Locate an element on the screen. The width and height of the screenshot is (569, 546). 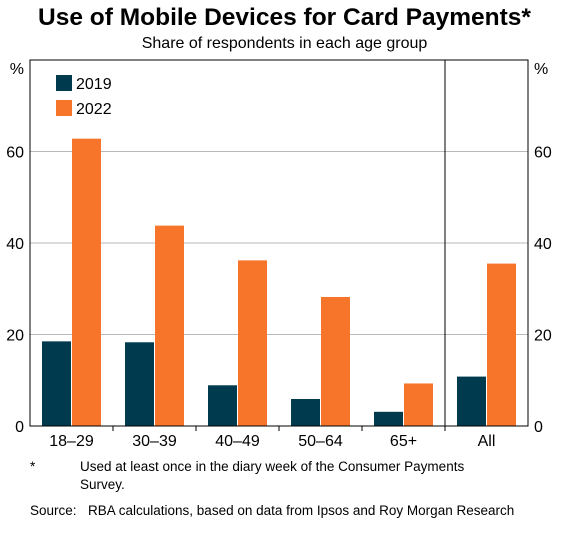
x-tick-label: 30–39 is located at coordinates (154, 441).